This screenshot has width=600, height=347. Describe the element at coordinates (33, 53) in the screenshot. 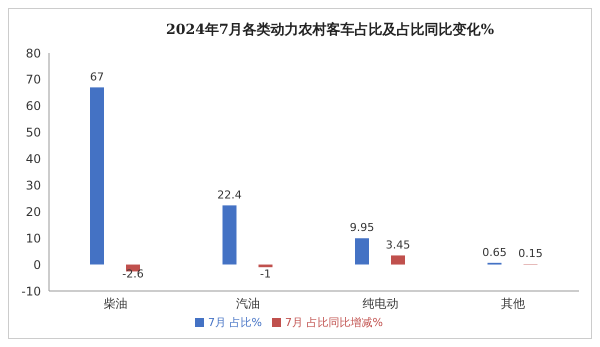

I see `y-tick-label: 80` at that location.